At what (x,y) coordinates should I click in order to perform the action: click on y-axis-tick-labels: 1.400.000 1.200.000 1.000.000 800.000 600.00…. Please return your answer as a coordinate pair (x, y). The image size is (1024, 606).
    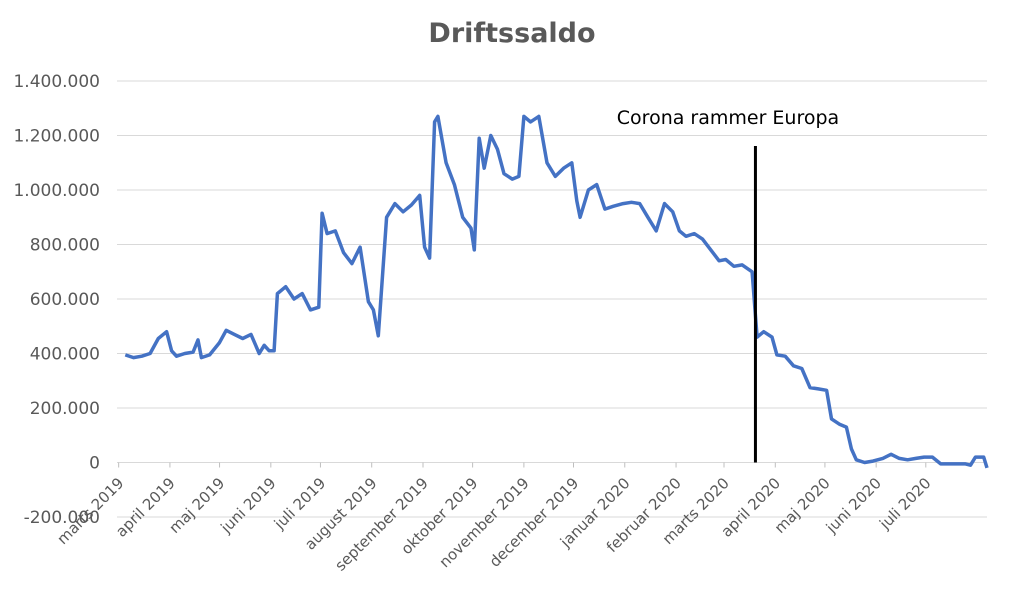
    Looking at the image, I should click on (56, 300).